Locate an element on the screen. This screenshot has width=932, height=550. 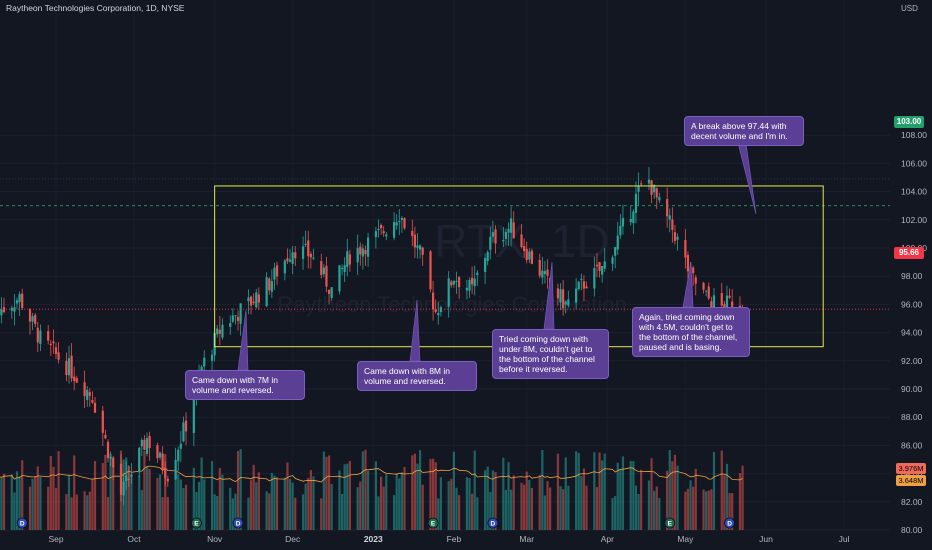
svg-text: E is located at coordinates (670, 523).